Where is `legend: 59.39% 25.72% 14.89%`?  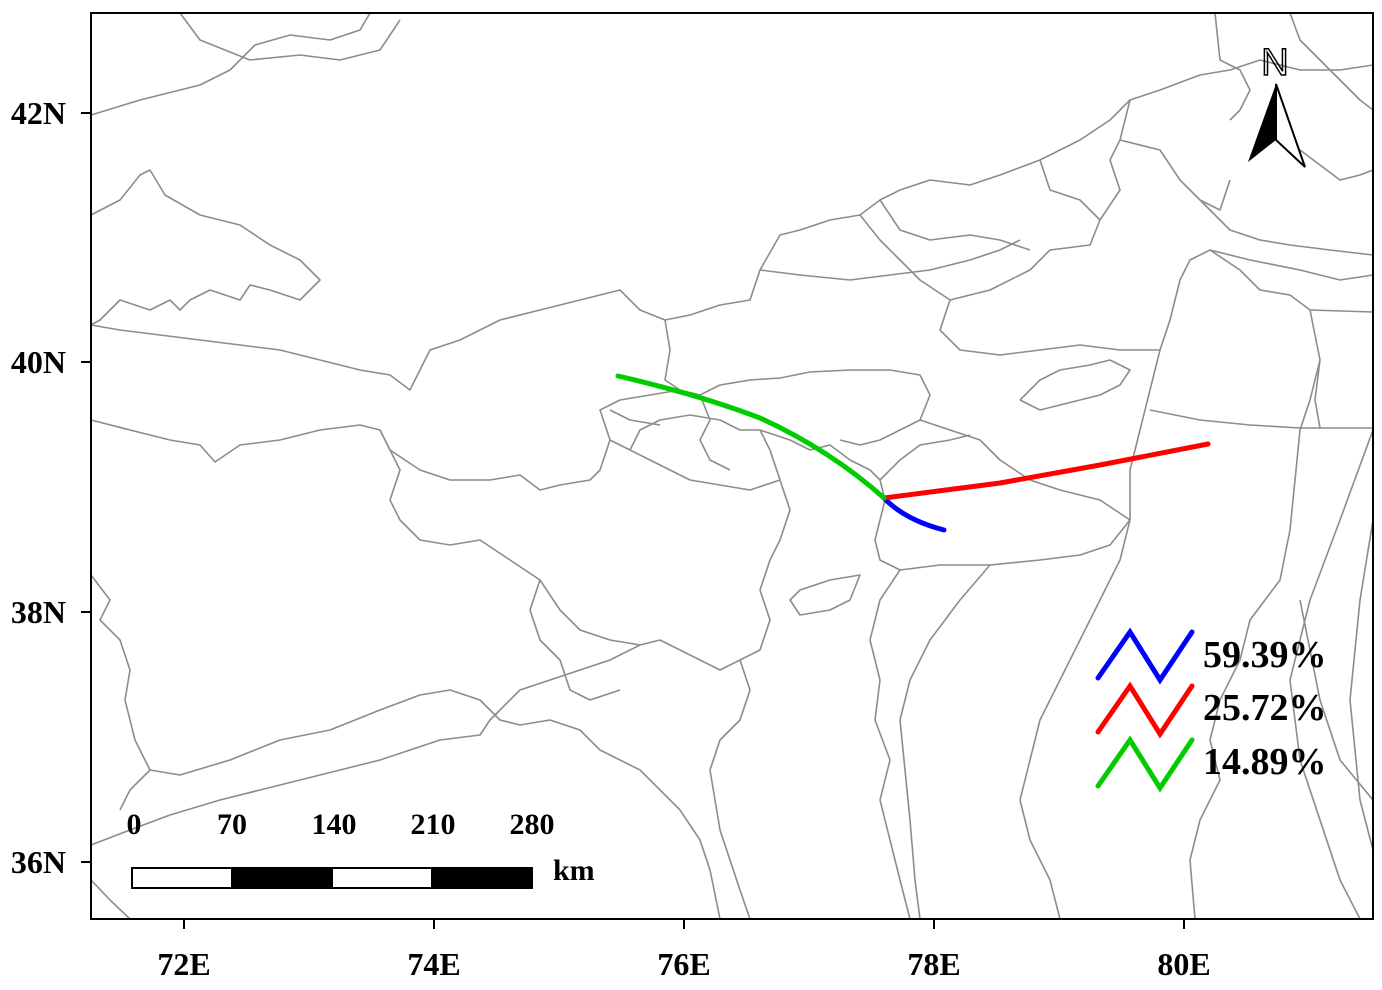
legend: 59.39% 25.72% 14.89% is located at coordinates (1211, 710).